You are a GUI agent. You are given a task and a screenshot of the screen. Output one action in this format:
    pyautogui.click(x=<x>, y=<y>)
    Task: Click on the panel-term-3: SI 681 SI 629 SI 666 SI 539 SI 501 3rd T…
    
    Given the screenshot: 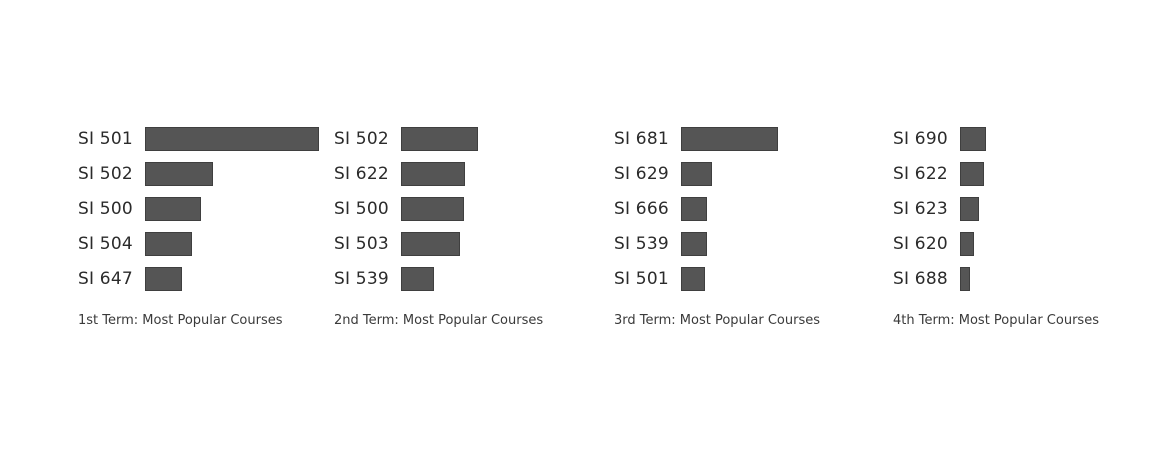 What is the action you would take?
    pyautogui.click(x=744, y=232)
    